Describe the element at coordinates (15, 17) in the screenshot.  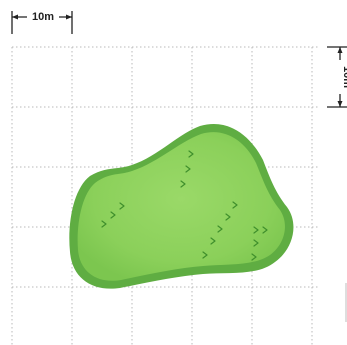
I see `scale-arrow-left` at that location.